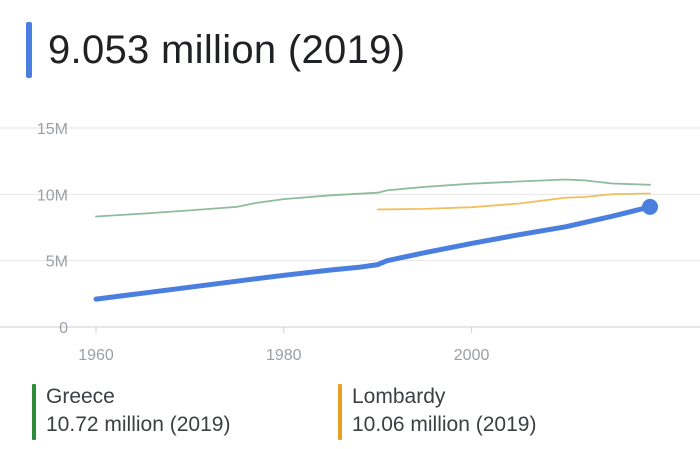 The height and width of the screenshot is (449, 700). I want to click on legend-greece-value: 10.72 million (2019), so click(138, 424).